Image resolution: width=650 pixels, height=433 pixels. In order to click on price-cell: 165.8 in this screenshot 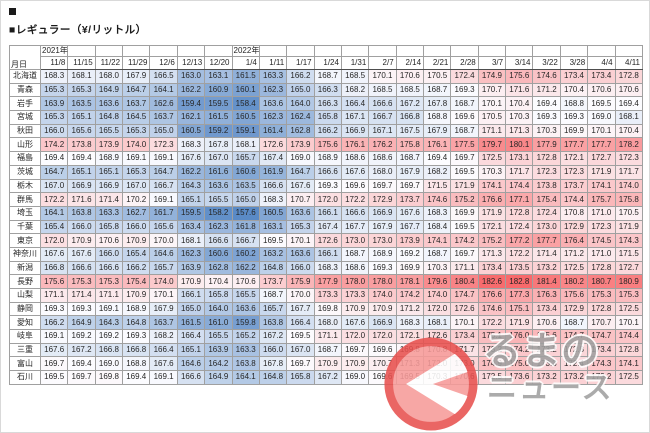, I will do `click(327, 117)`.